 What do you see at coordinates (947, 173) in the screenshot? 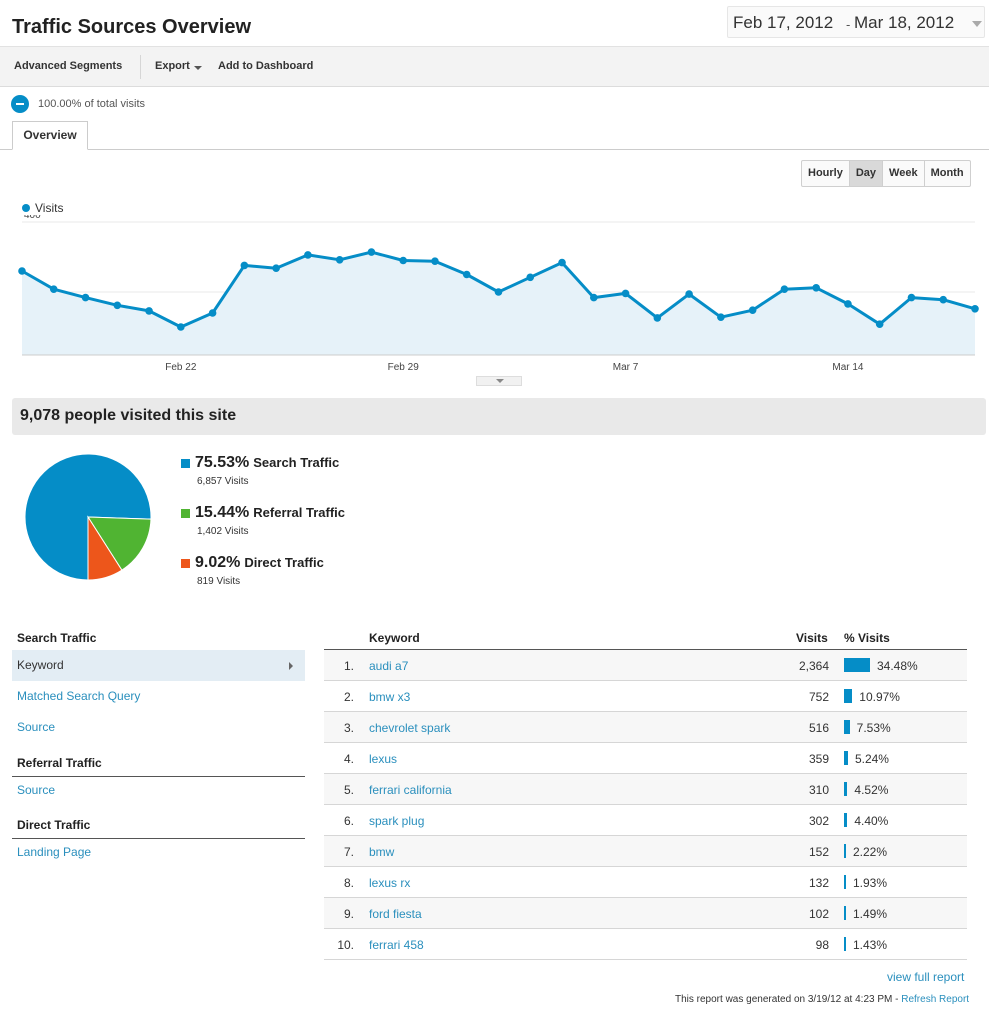
I see `month-button: Month` at bounding box center [947, 173].